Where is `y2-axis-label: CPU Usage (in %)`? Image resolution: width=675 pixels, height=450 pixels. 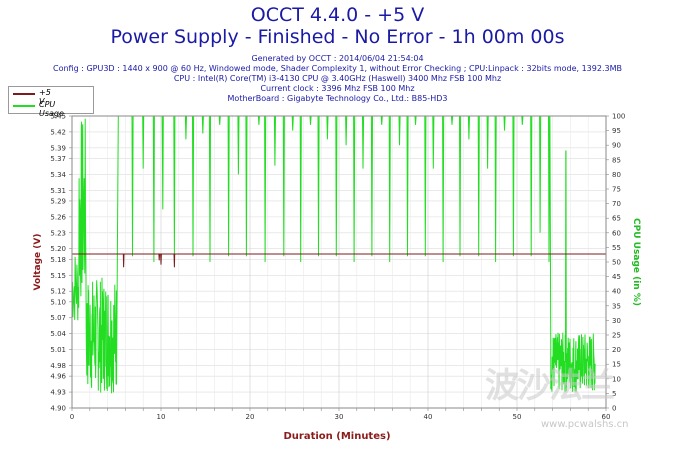
y2-axis-label: CPU Usage (in %) is located at coordinates (636, 262).